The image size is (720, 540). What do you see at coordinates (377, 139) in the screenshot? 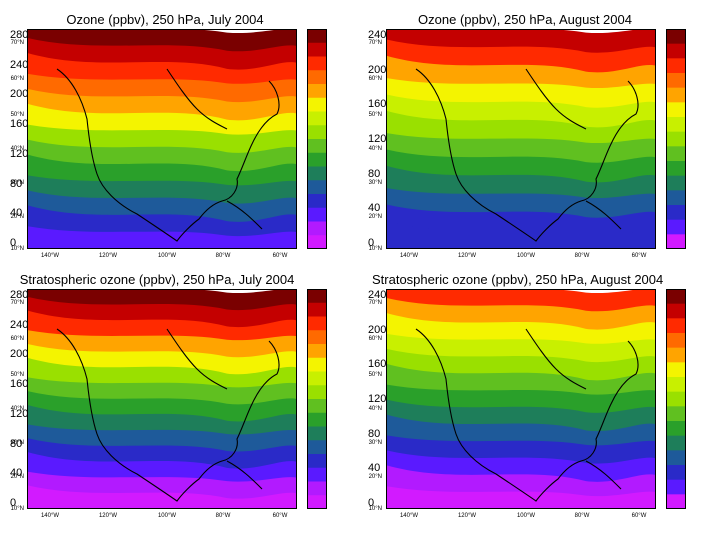
I see `colorbar-tick-label: 120` at bounding box center [377, 139].